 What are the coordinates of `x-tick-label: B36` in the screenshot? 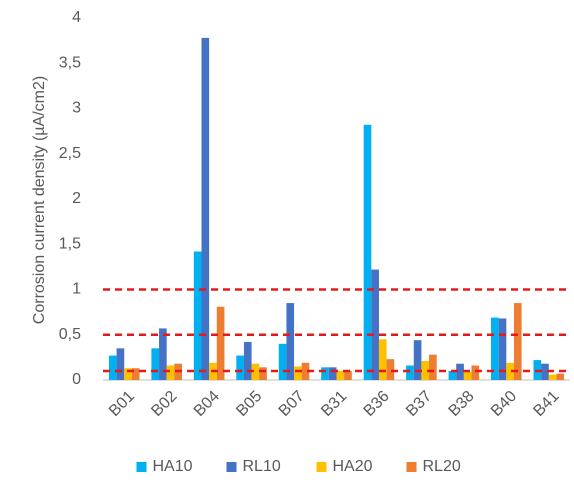 It's located at (377, 404).